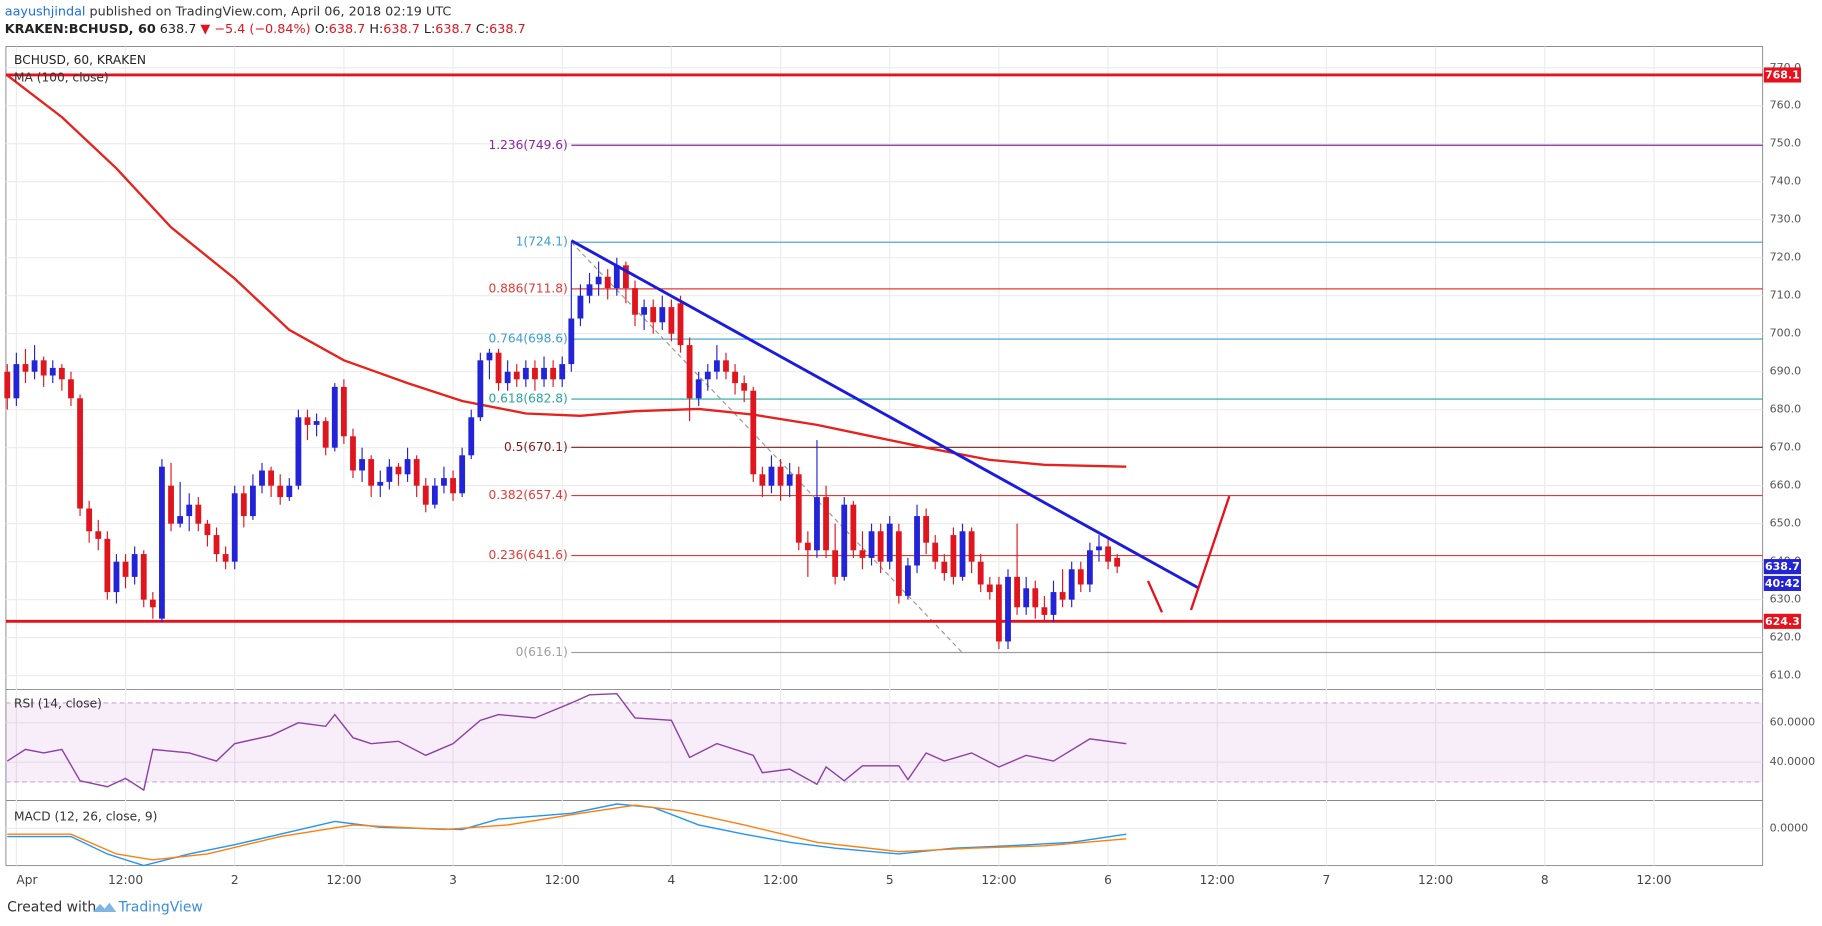 The width and height of the screenshot is (1822, 926). I want to click on x-tick-label: 2, so click(235, 880).